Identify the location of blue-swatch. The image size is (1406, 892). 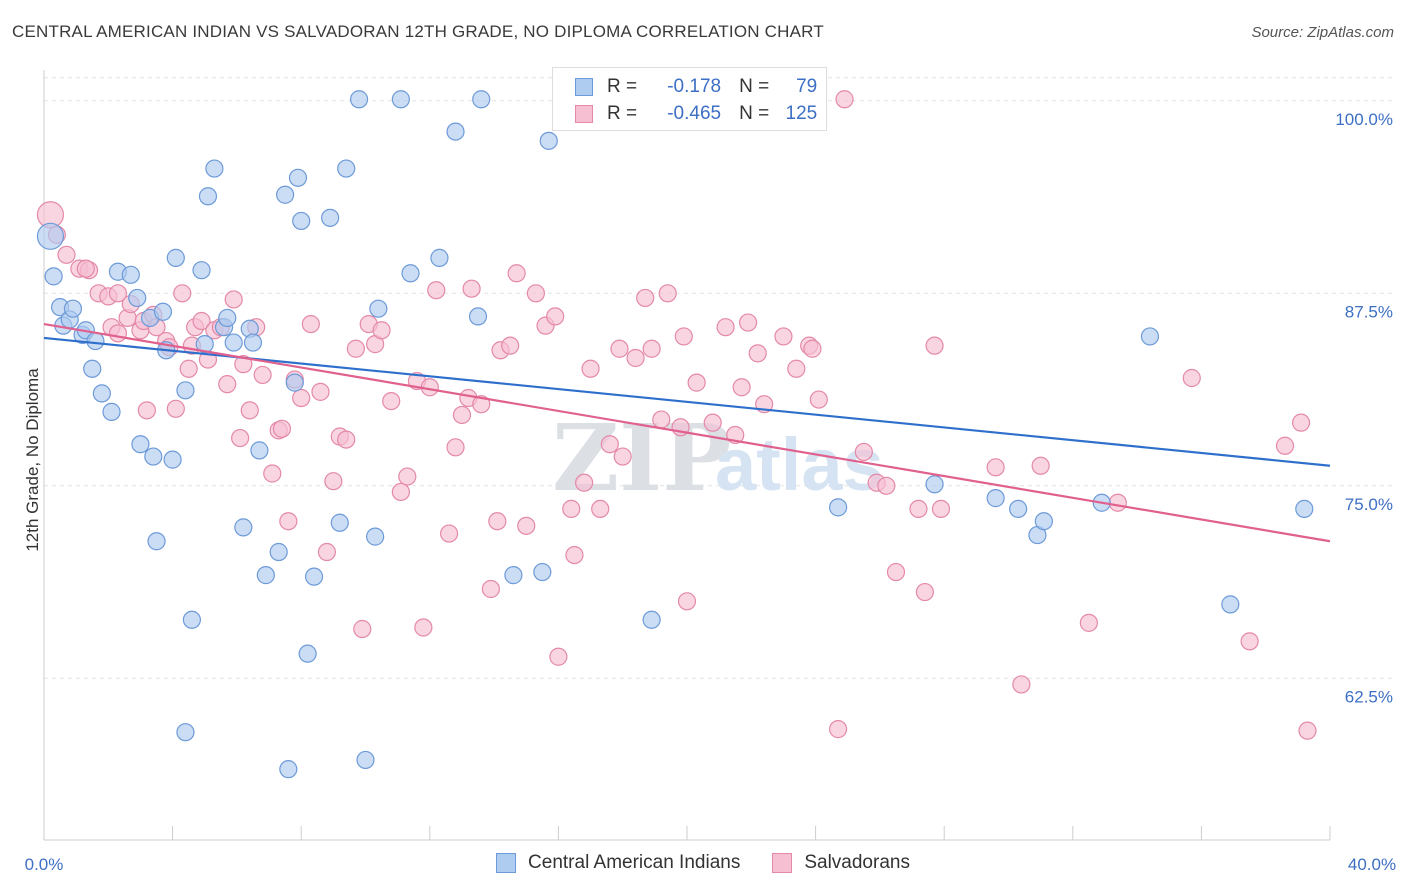
(584, 87).